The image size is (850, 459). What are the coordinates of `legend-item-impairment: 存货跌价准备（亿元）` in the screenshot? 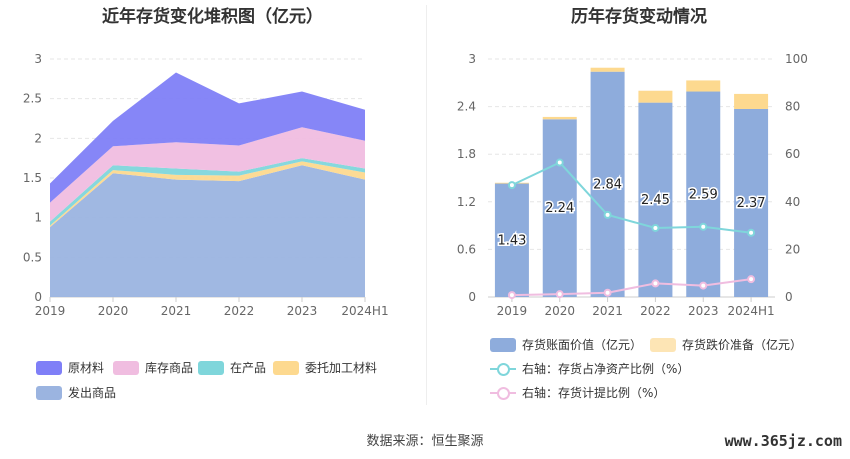 It's located at (726, 344).